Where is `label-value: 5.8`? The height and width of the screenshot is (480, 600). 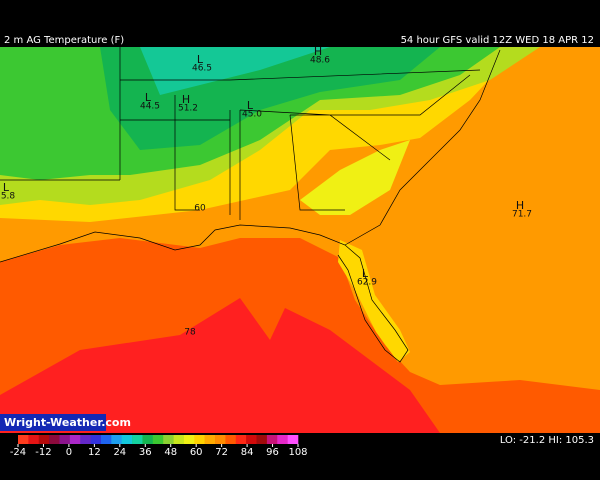
label-value: 5.8 is located at coordinates (8, 197).